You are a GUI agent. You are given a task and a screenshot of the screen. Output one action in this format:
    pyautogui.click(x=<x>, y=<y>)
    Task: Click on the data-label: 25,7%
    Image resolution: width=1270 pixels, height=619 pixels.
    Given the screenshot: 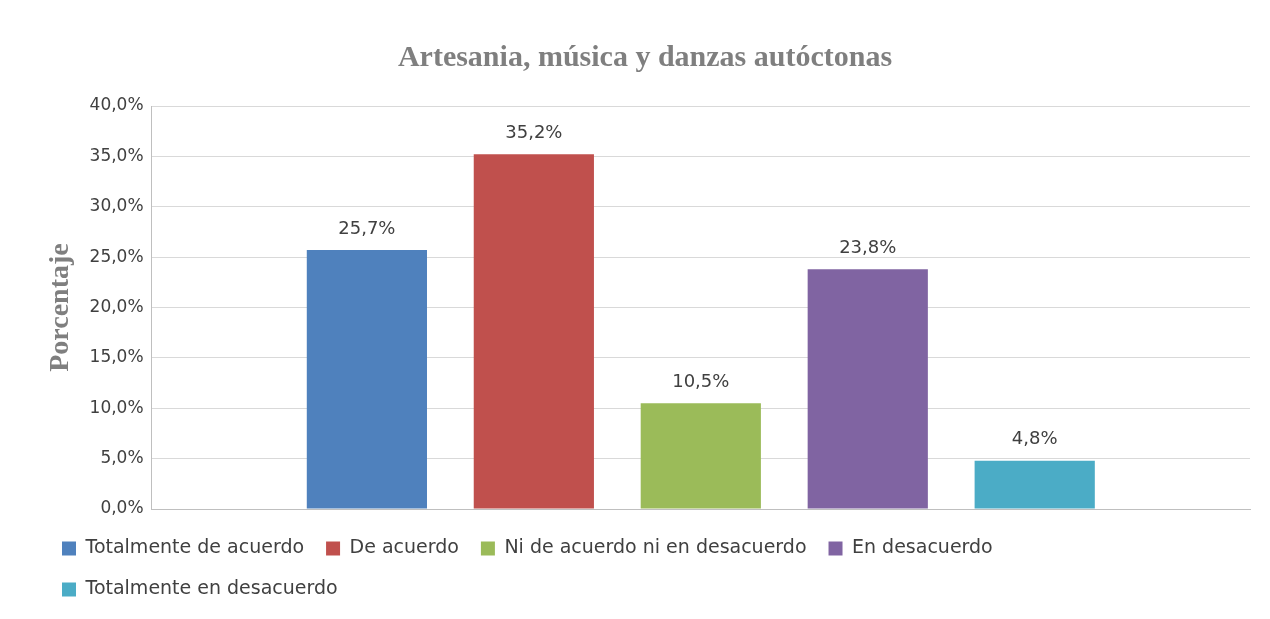 What is the action you would take?
    pyautogui.click(x=367, y=227)
    